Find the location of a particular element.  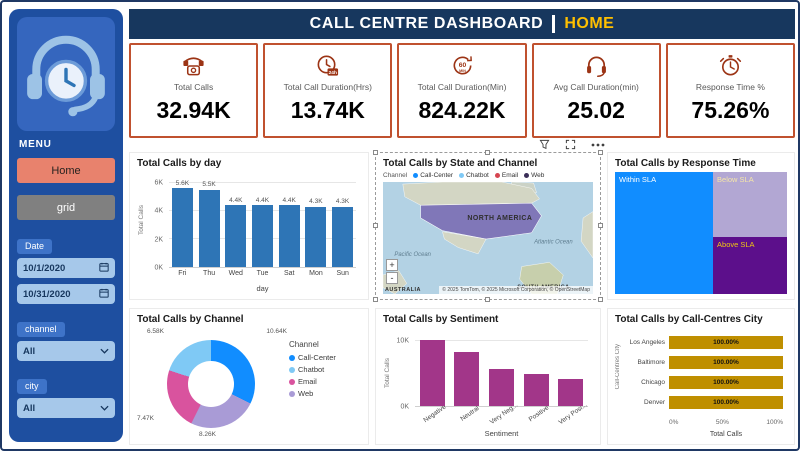

map-region-usa is located at coordinates (481, 221).